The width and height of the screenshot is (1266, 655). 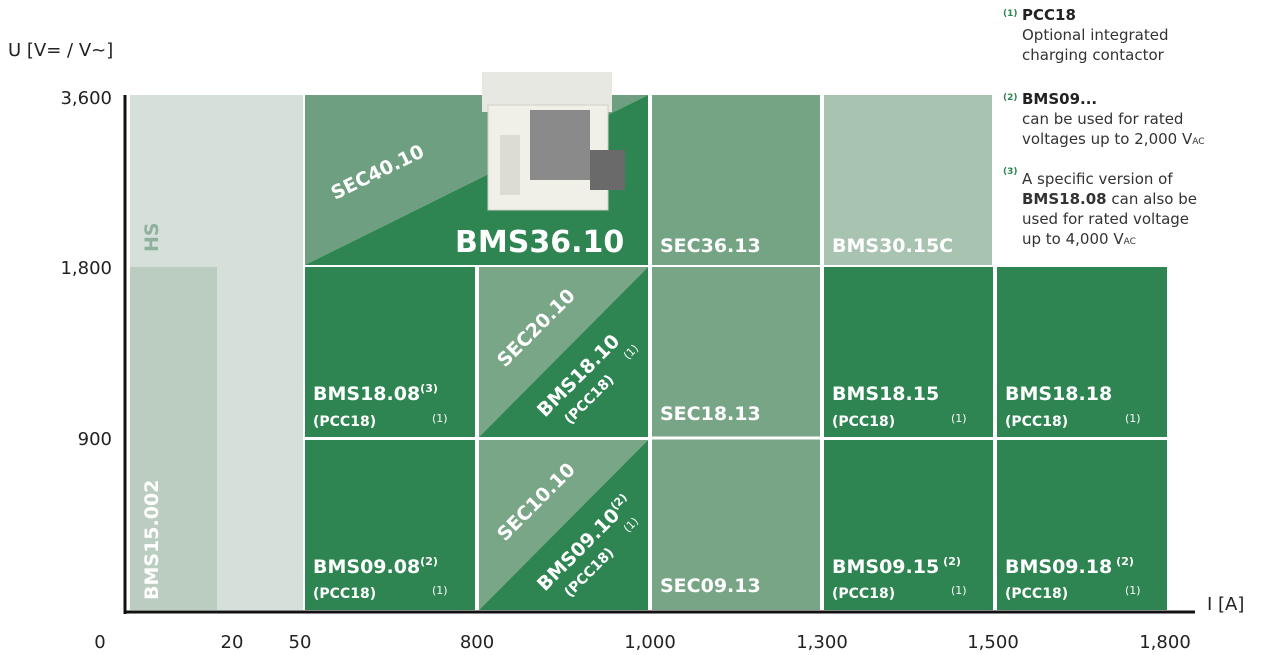 I want to click on y-tick-label: 1,800, so click(x=86, y=268).